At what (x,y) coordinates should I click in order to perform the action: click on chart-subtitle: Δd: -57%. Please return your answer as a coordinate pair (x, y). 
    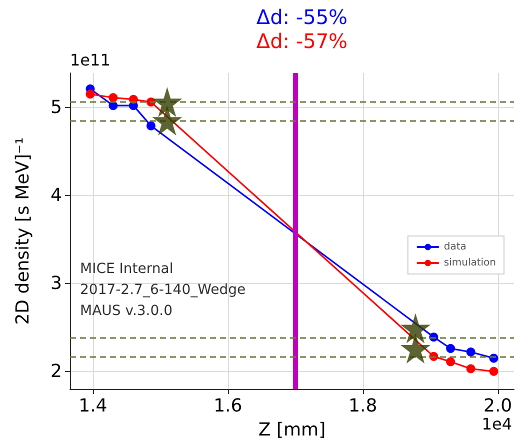
    Looking at the image, I should click on (302, 41).